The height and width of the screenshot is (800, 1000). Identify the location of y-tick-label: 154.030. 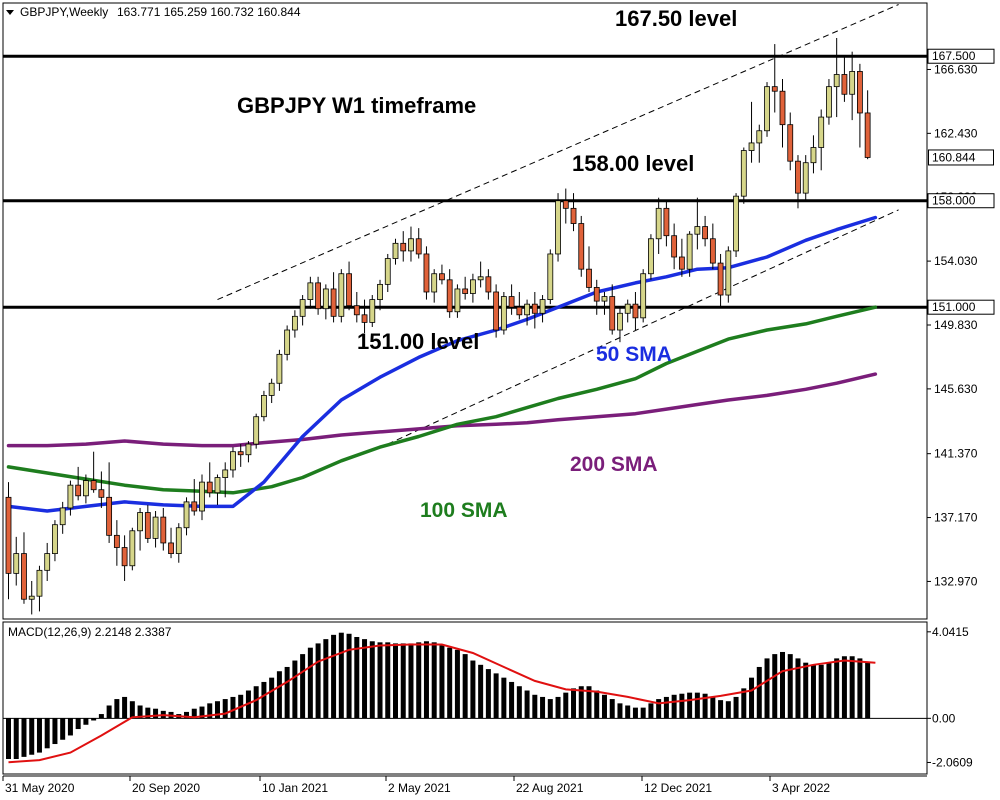
(956, 261).